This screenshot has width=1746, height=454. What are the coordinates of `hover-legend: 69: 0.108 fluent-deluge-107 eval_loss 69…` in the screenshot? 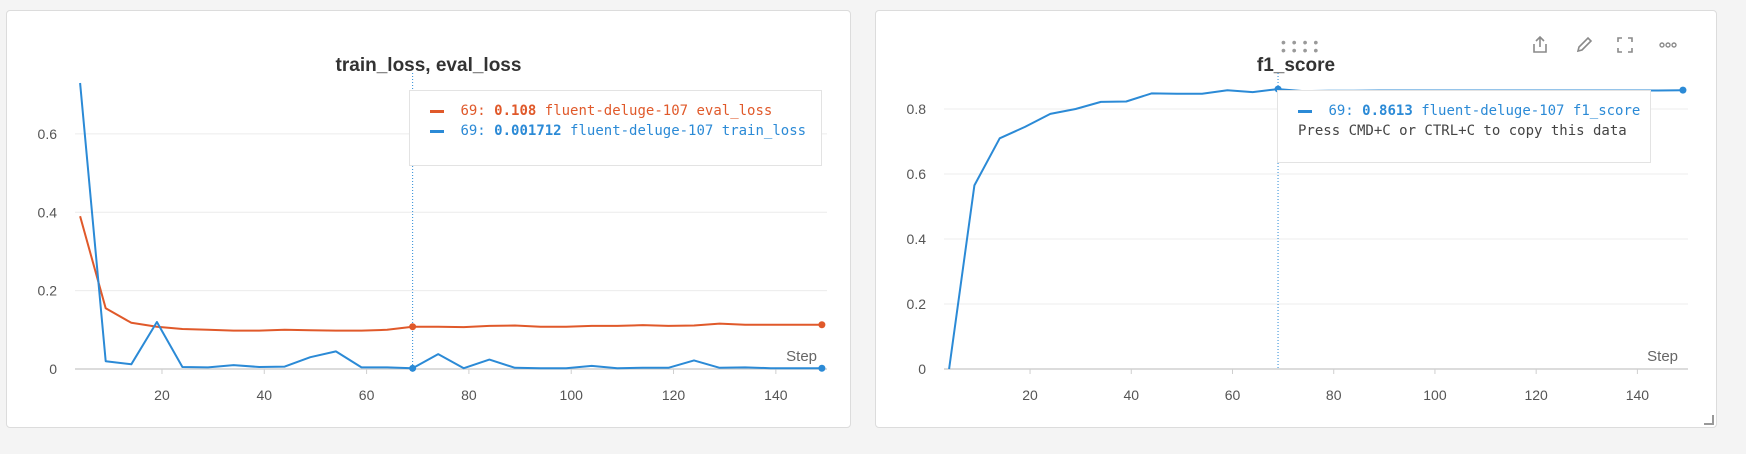 It's located at (615, 128).